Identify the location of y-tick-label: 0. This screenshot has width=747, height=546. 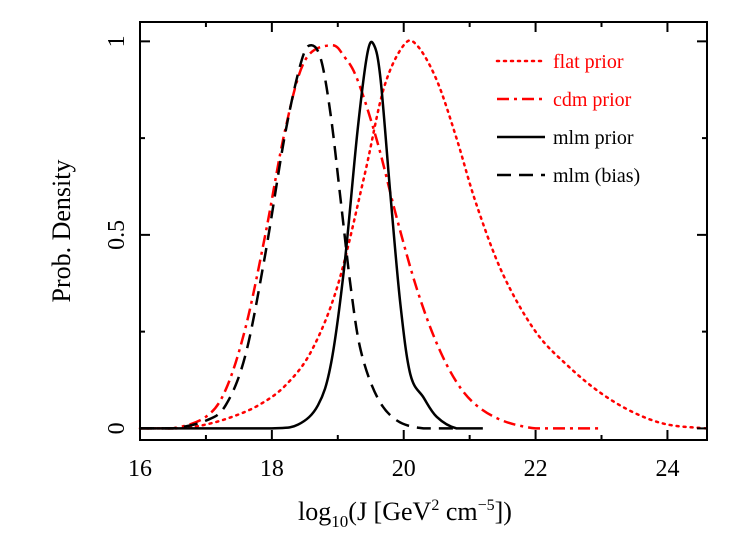
(117, 428).